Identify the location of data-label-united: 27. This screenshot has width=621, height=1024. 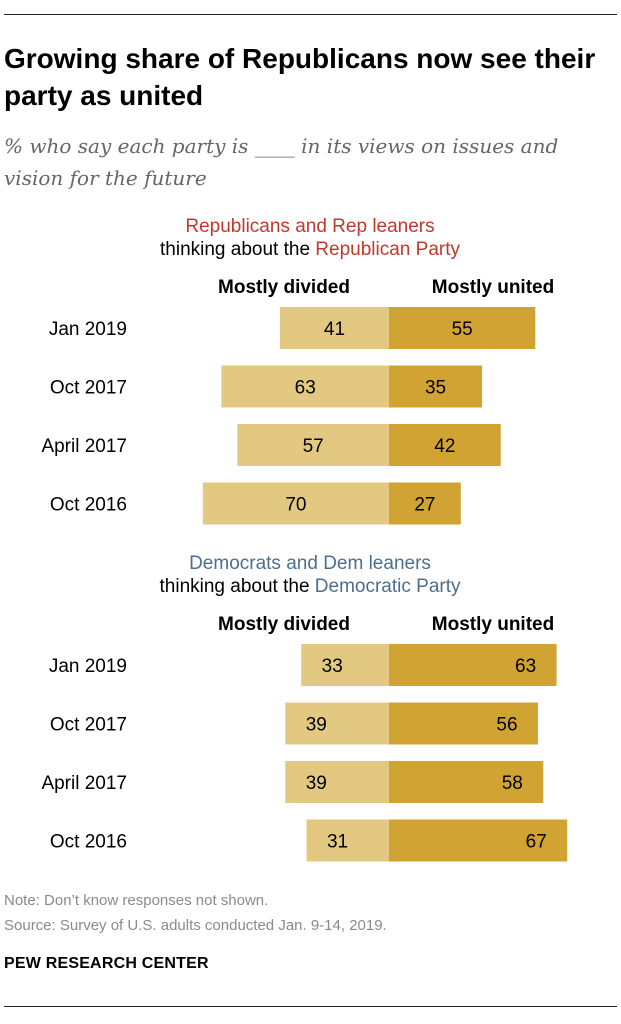
(424, 505).